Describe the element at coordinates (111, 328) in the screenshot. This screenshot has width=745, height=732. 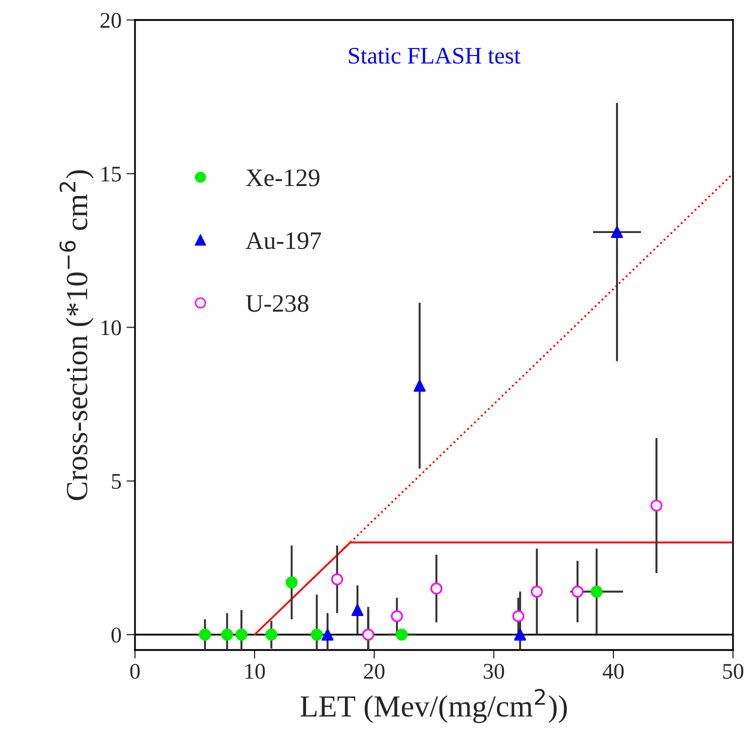
I see `y-tick-label: 10` at that location.